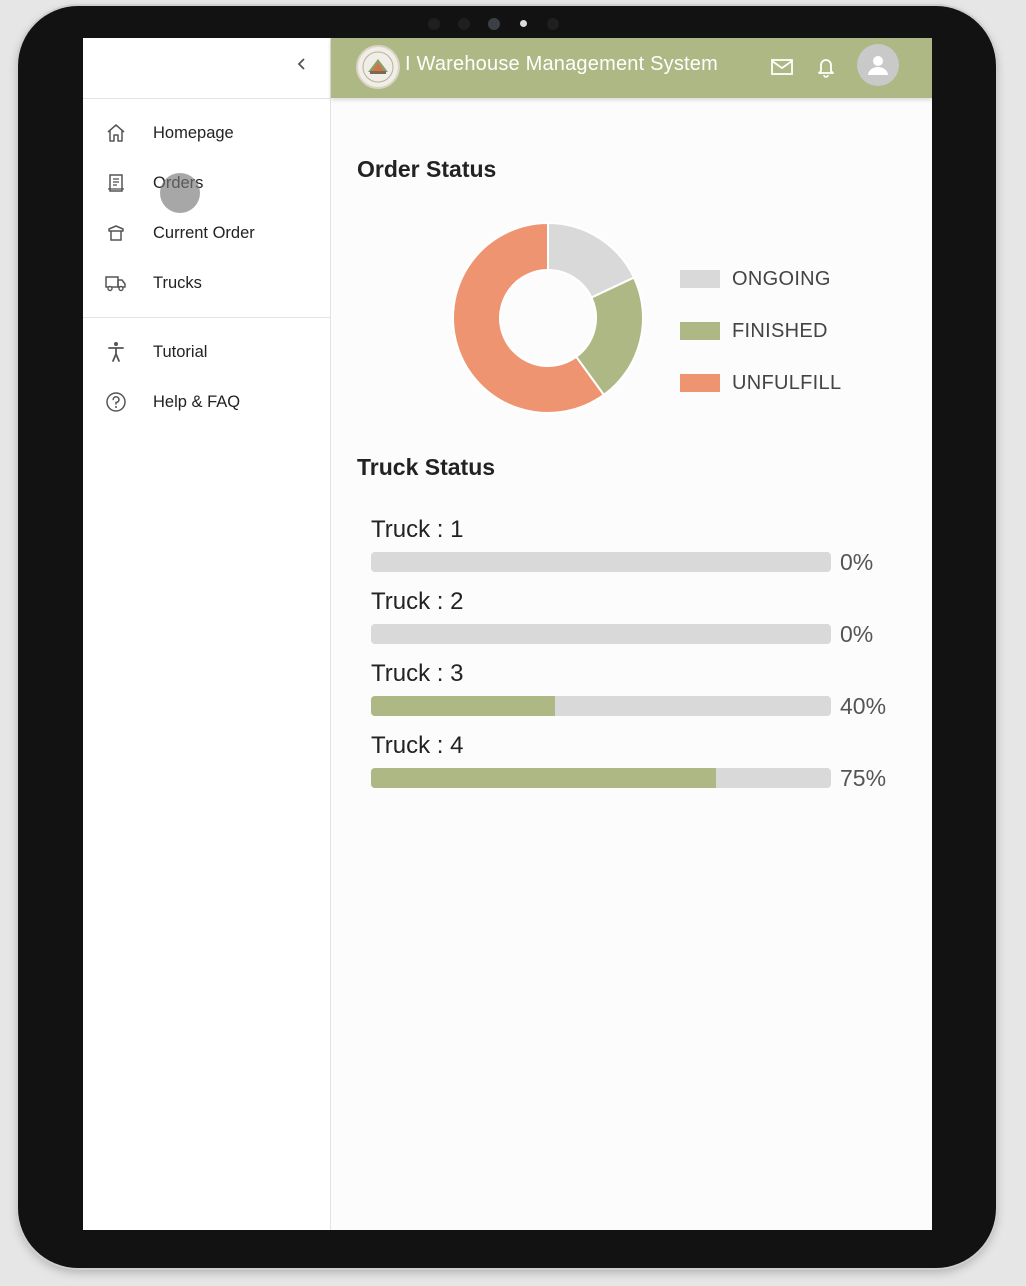  Describe the element at coordinates (417, 601) in the screenshot. I see `truck-label: Truck : 2` at that location.